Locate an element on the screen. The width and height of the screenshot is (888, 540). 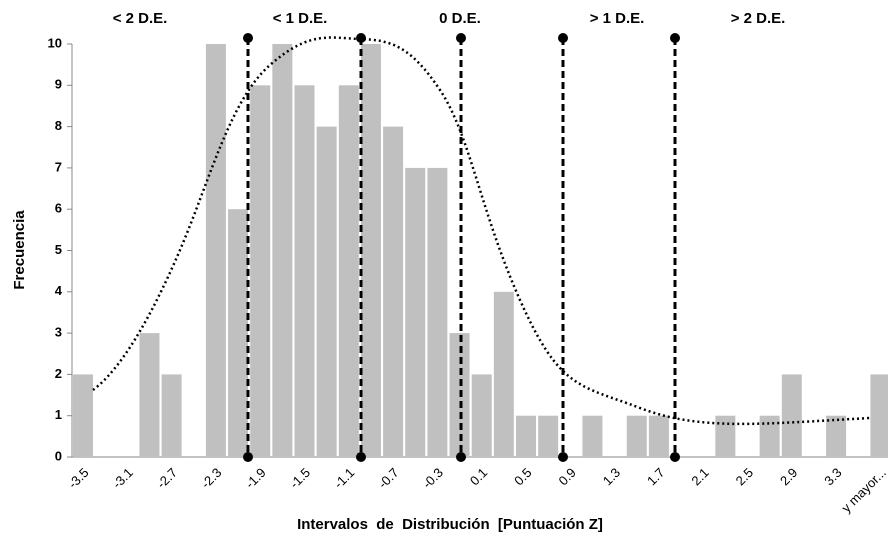
x-tick-label: 0.5 is located at coordinates (522, 476).